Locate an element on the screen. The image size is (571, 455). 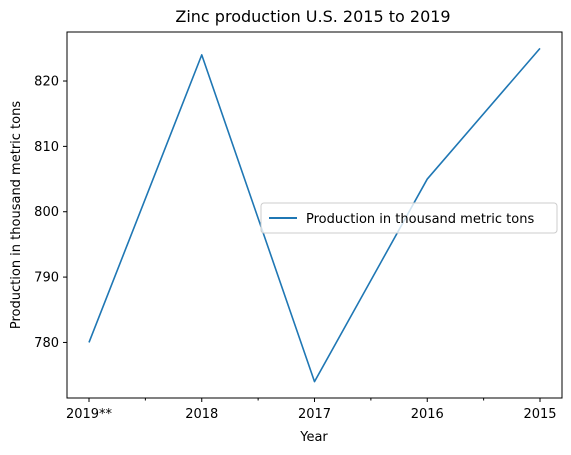
legend: Production in thousand metric tons is located at coordinates (409, 218).